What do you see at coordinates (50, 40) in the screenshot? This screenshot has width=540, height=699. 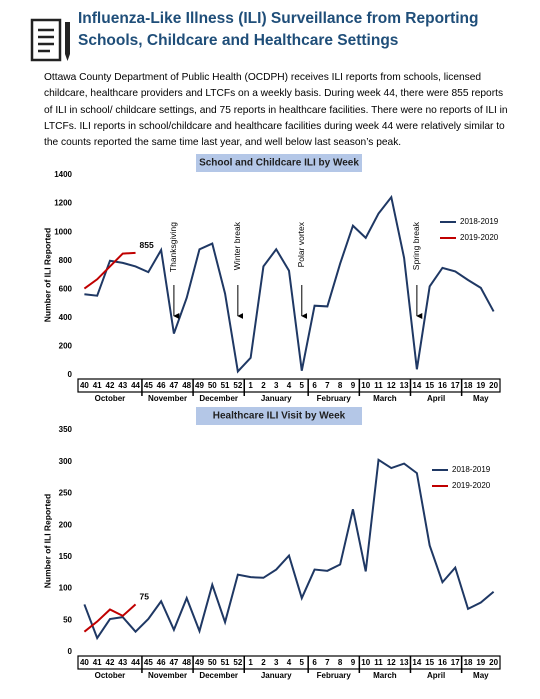 I see `document-icon` at bounding box center [50, 40].